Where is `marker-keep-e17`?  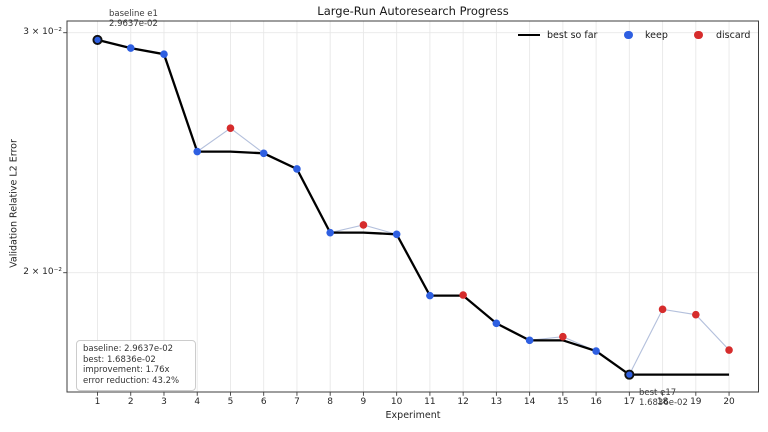
marker-keep-e17 is located at coordinates (629, 374).